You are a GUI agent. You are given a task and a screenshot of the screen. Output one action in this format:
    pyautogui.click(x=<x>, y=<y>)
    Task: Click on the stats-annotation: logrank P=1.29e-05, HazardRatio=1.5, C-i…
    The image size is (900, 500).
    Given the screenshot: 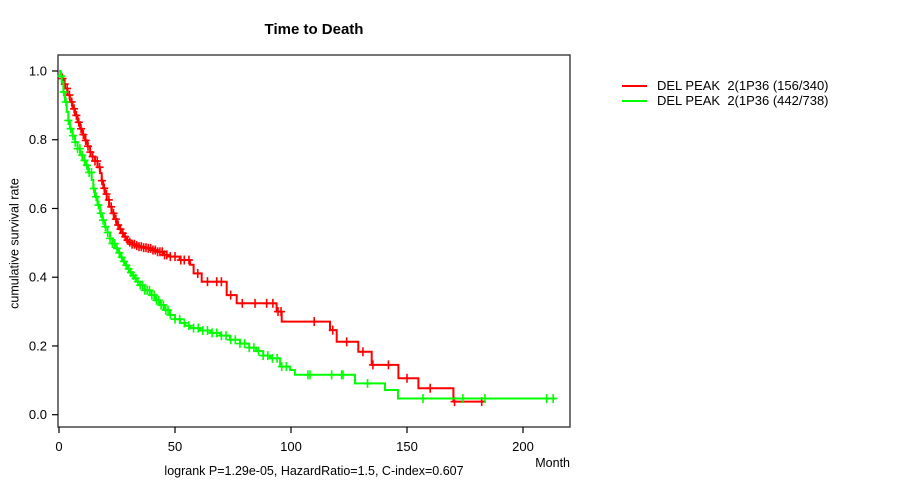 What is the action you would take?
    pyautogui.click(x=314, y=471)
    